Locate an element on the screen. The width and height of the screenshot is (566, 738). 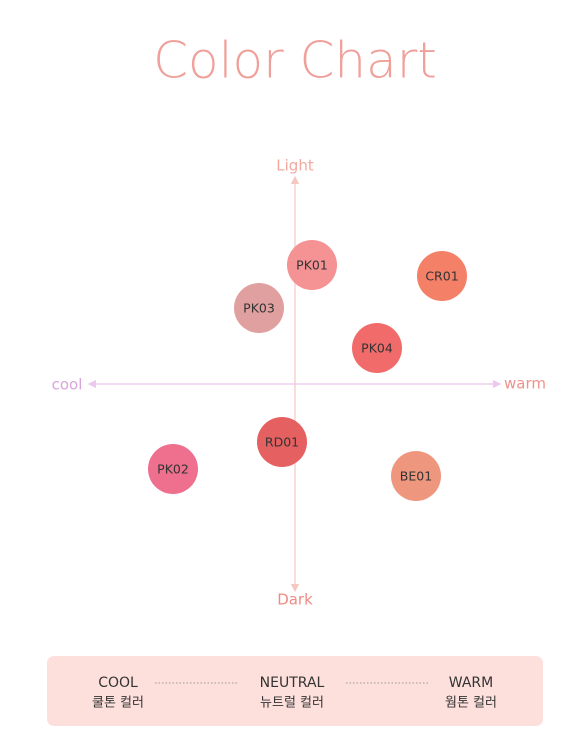
legend-title: NEUTRAL is located at coordinates (292, 683).